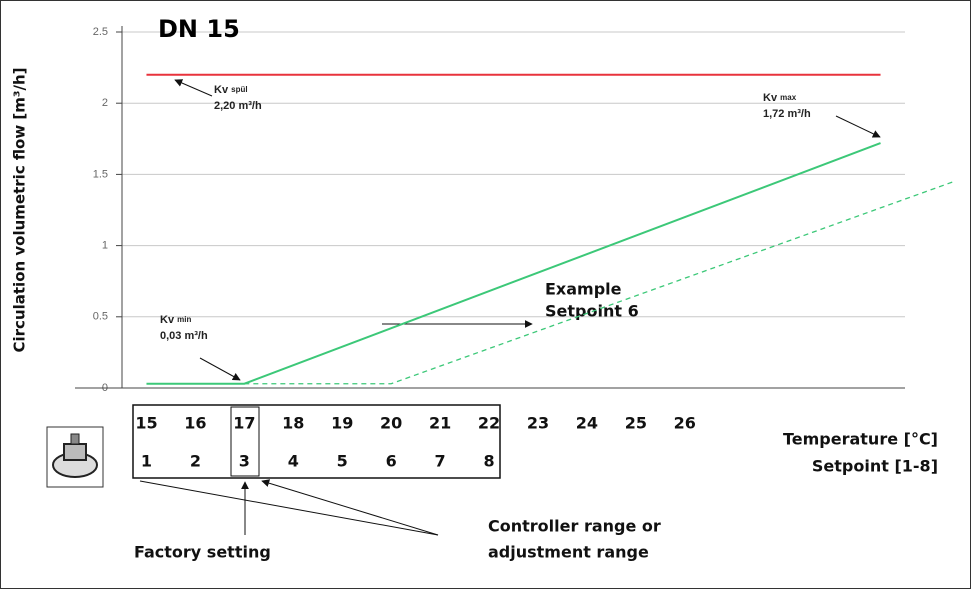  I want to click on y-tick-label: 1.5, so click(100, 174).